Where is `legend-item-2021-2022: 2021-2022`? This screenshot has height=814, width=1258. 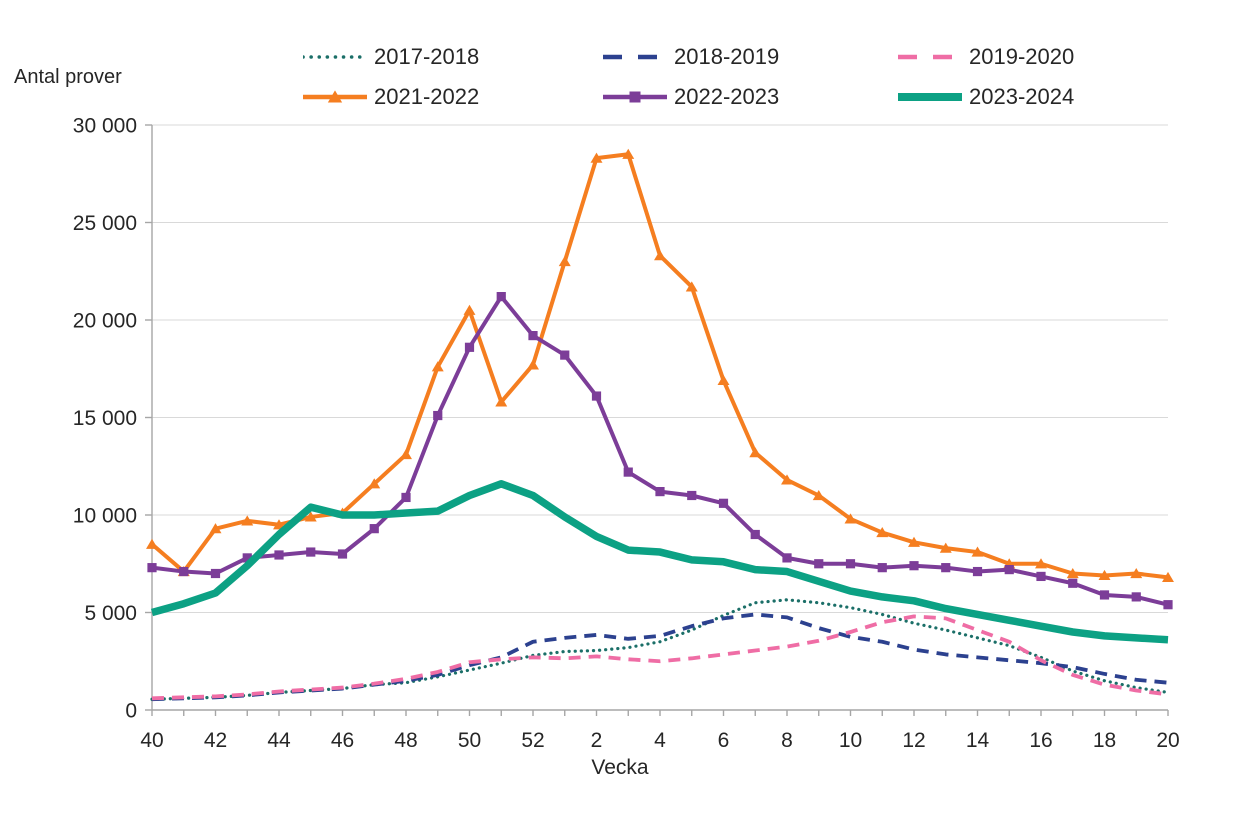 legend-item-2021-2022: 2021-2022 is located at coordinates (391, 97).